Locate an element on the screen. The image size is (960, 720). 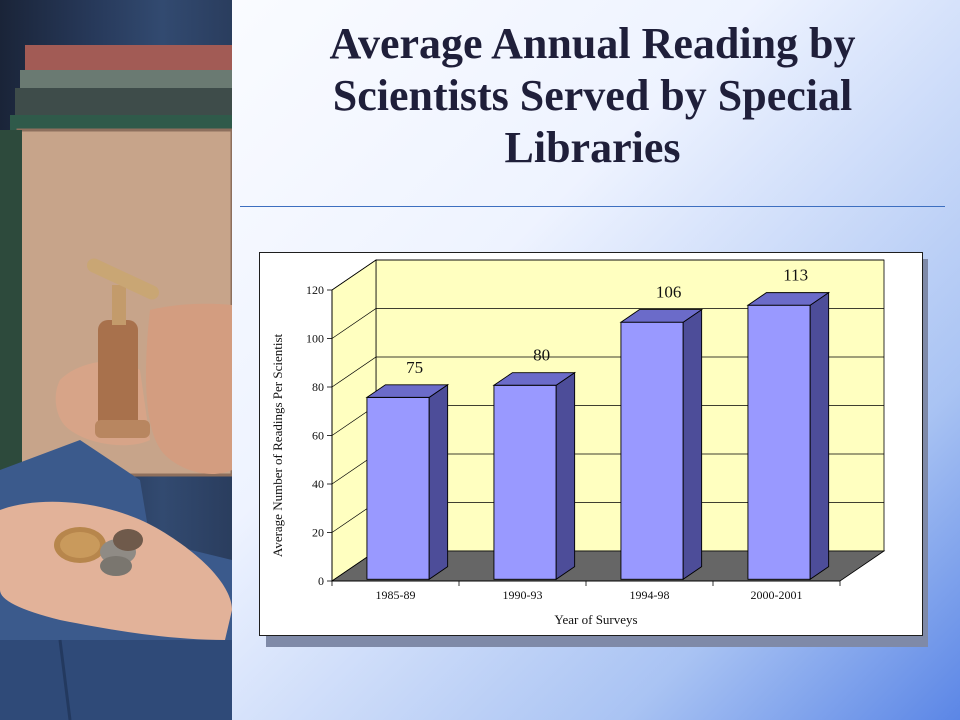
data-label: 113 is located at coordinates (795, 275).